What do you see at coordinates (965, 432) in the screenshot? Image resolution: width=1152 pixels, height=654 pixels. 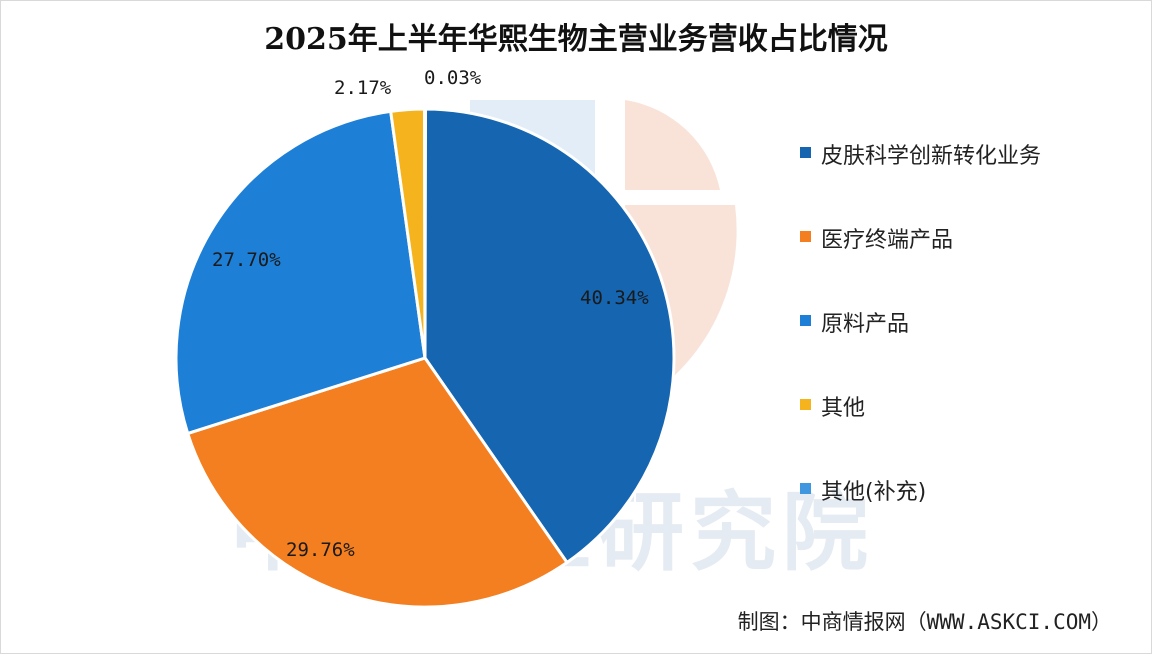 I see `legend-item-4: 其他` at bounding box center [965, 432].